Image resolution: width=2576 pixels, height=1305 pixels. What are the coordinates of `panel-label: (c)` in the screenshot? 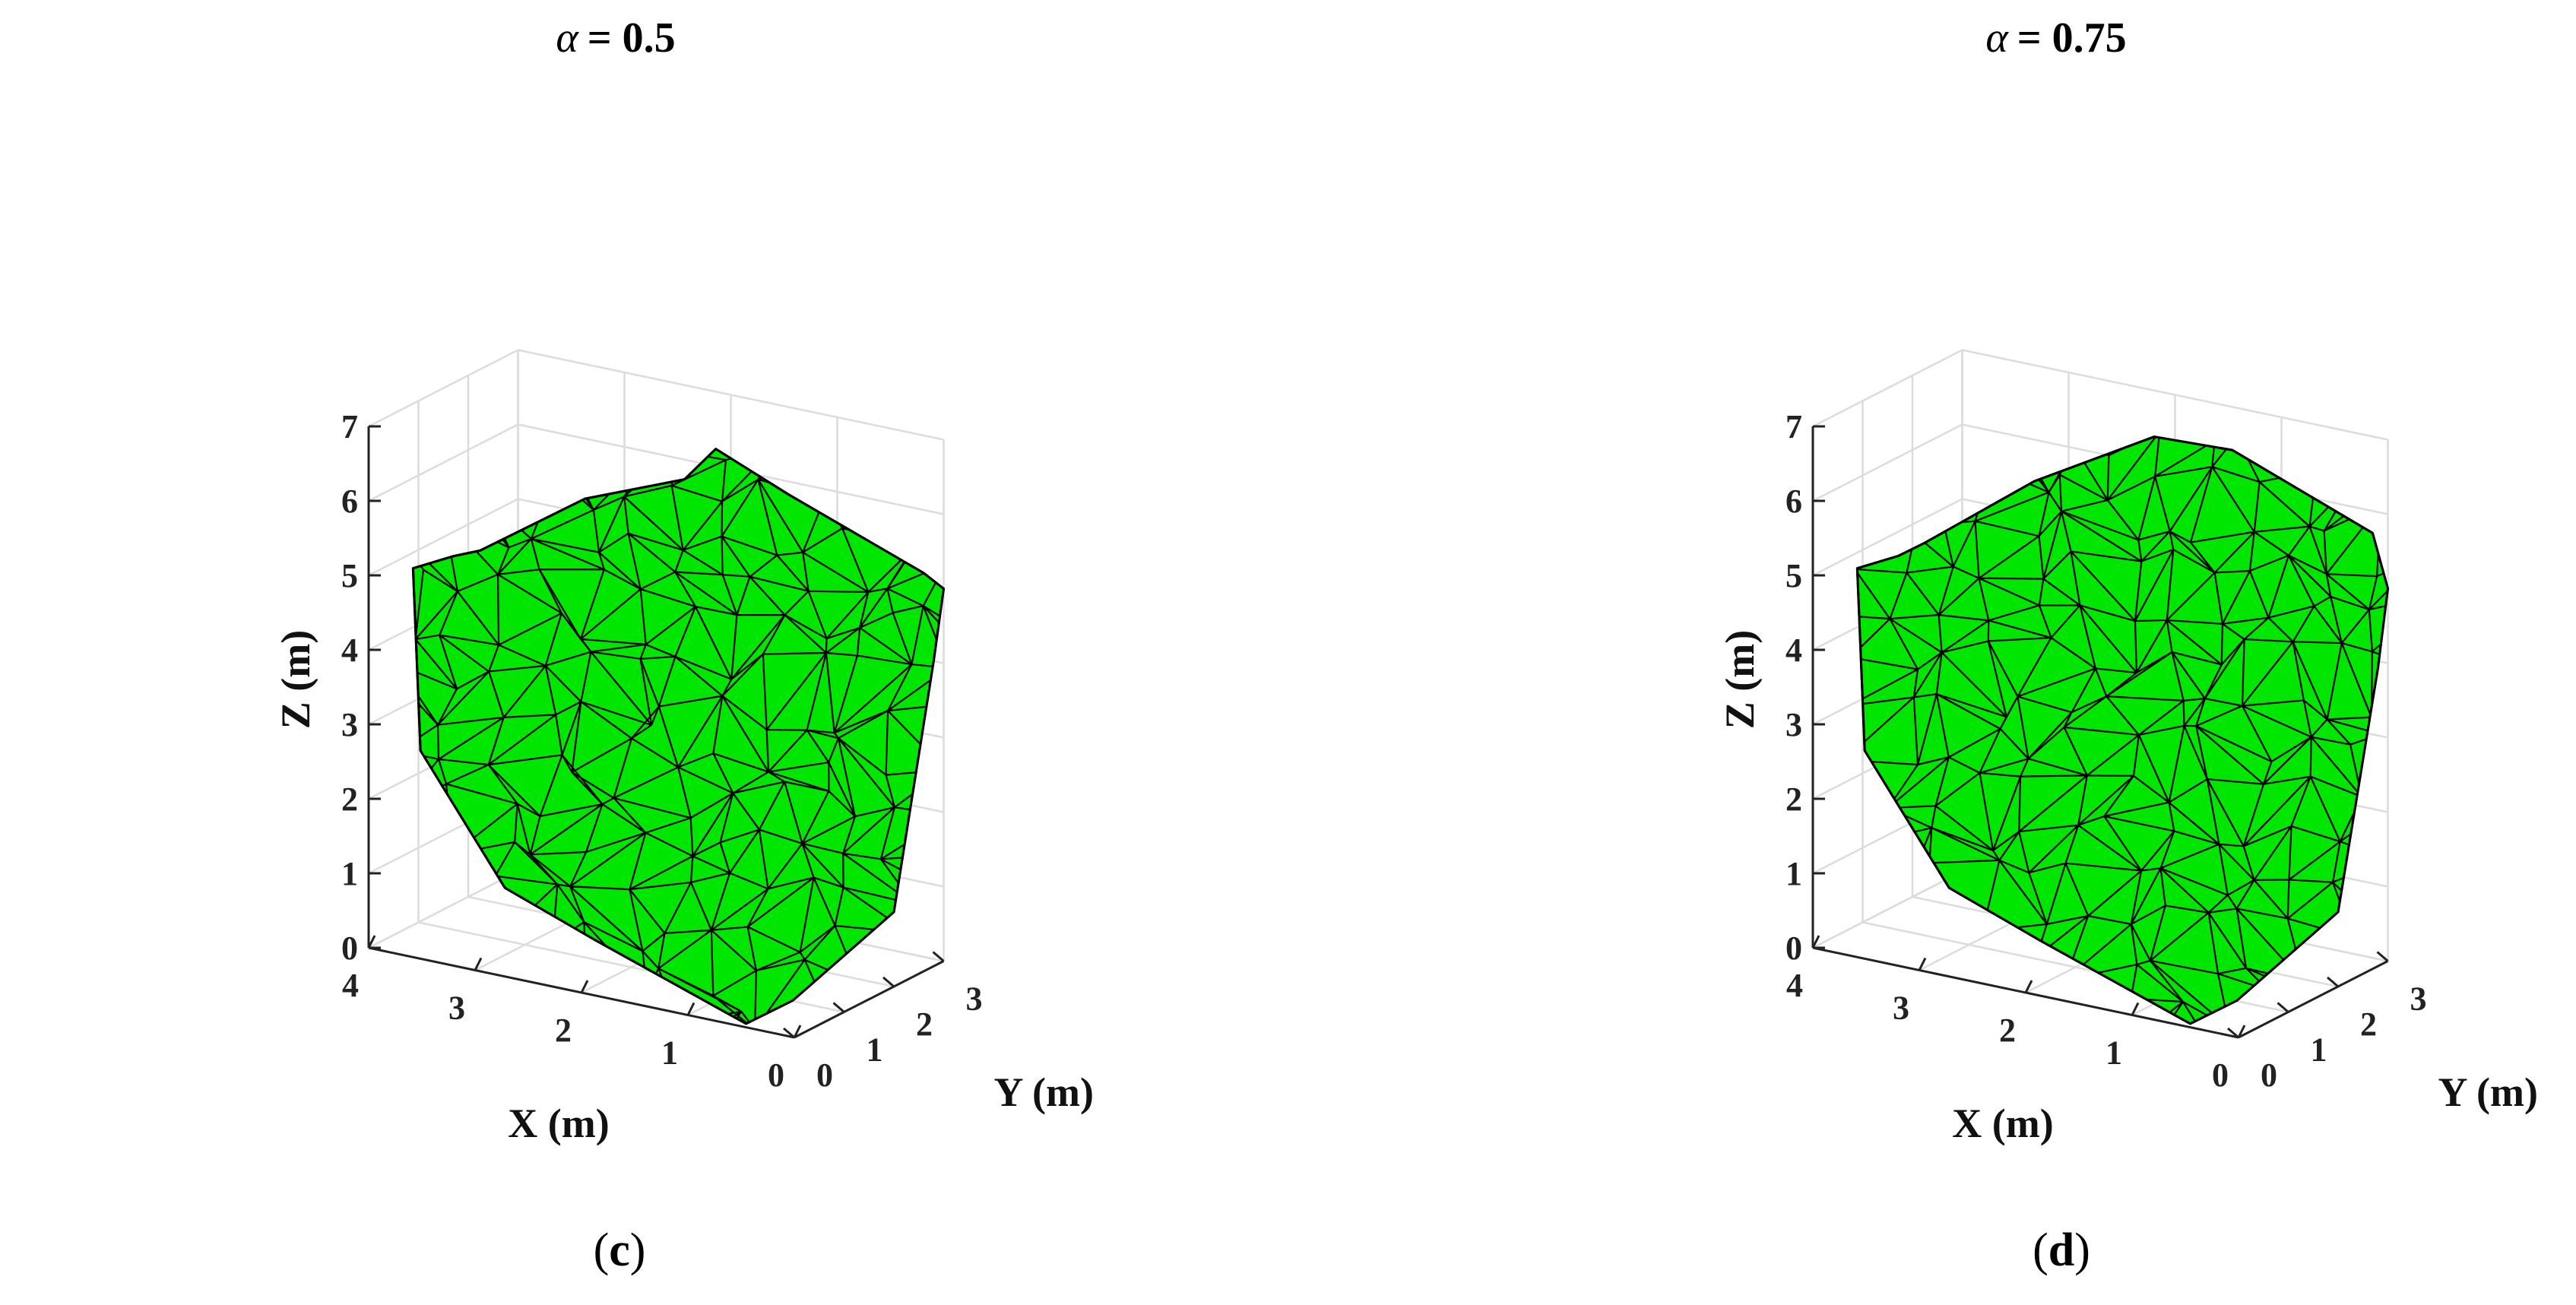 It's located at (620, 1250).